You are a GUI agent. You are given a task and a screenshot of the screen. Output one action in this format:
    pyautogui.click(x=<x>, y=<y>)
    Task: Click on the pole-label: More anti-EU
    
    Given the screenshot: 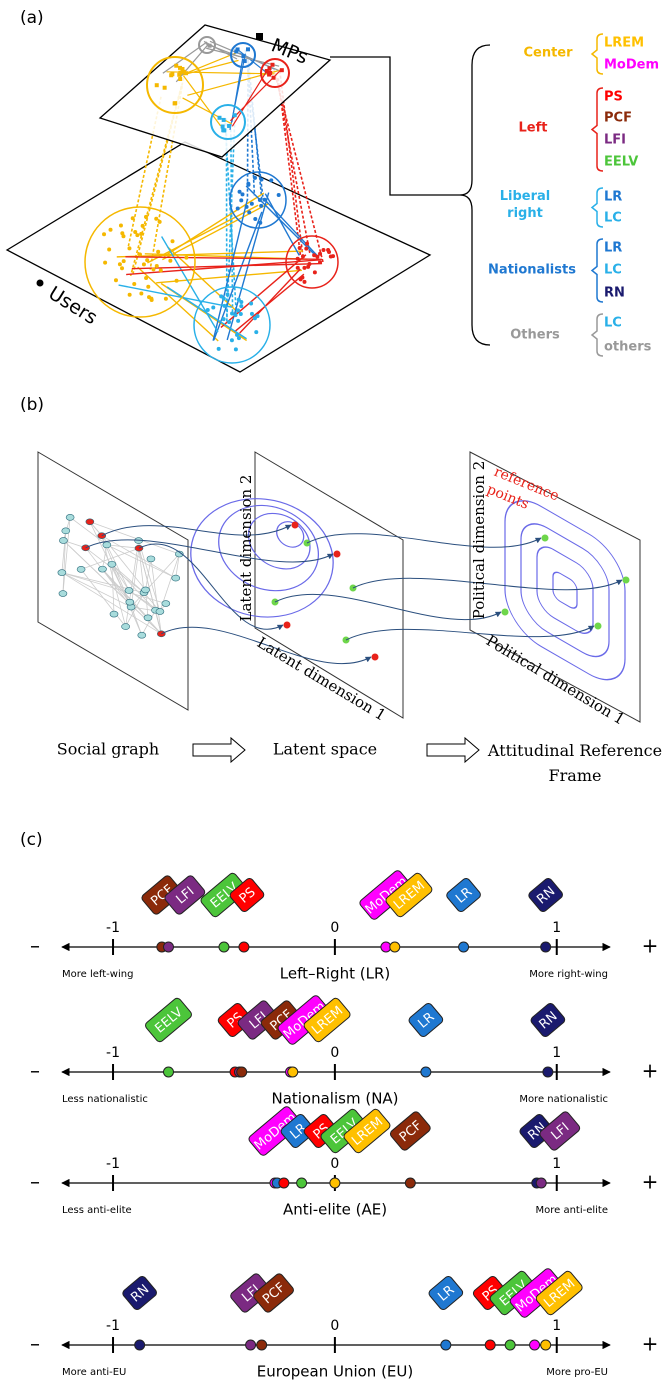 What is the action you would take?
    pyautogui.click(x=94, y=1372)
    